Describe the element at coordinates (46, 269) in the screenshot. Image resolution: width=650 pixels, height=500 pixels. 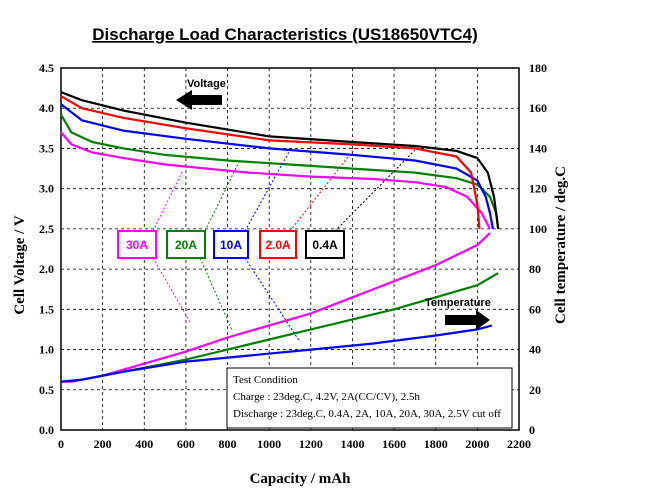
I see `y-tick-label: 2.0` at that location.